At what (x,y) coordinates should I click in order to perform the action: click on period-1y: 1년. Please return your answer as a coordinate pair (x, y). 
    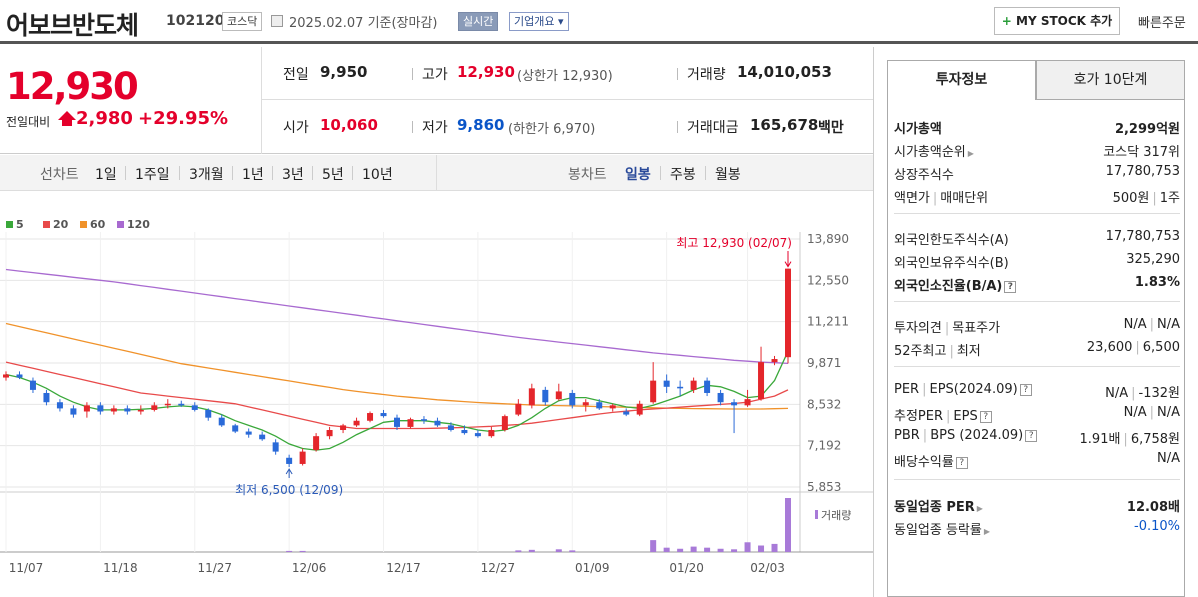
    Looking at the image, I should click on (253, 175).